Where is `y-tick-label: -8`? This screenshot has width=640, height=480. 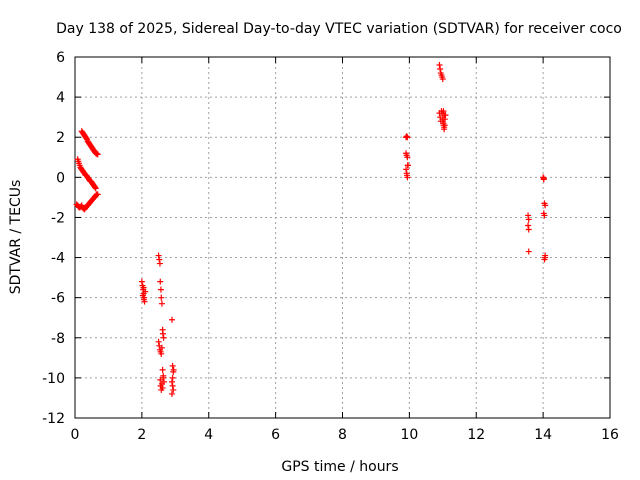
y-tick-label: -8 is located at coordinates (58, 339).